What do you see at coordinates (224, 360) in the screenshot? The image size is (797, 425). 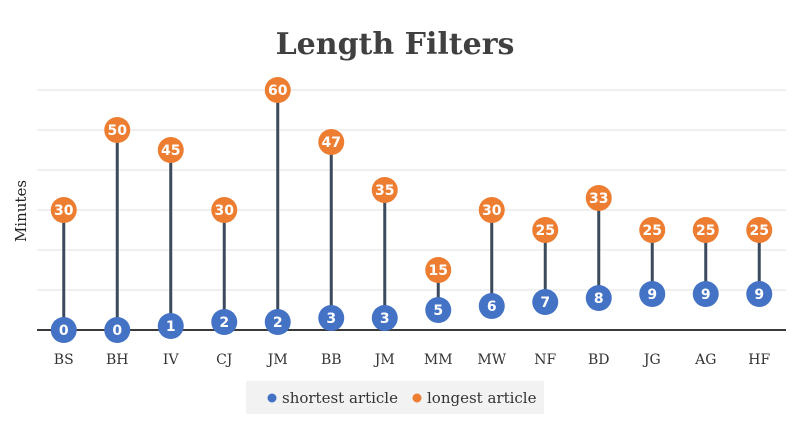 I see `x-tick-label: CJ` at bounding box center [224, 360].